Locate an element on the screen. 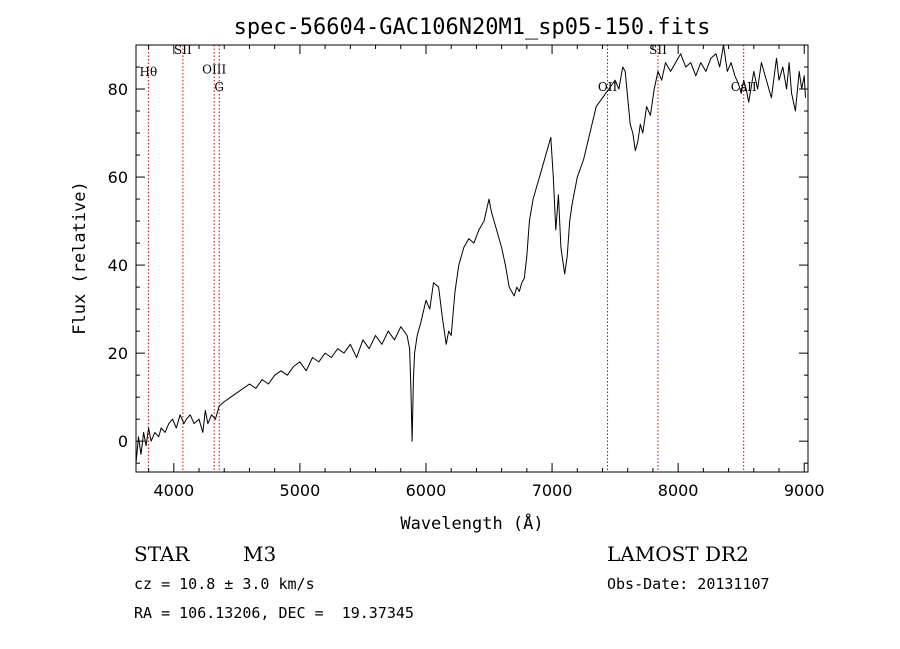 This screenshot has width=900, height=649. spectral-line-label: OIII is located at coordinates (214, 70).